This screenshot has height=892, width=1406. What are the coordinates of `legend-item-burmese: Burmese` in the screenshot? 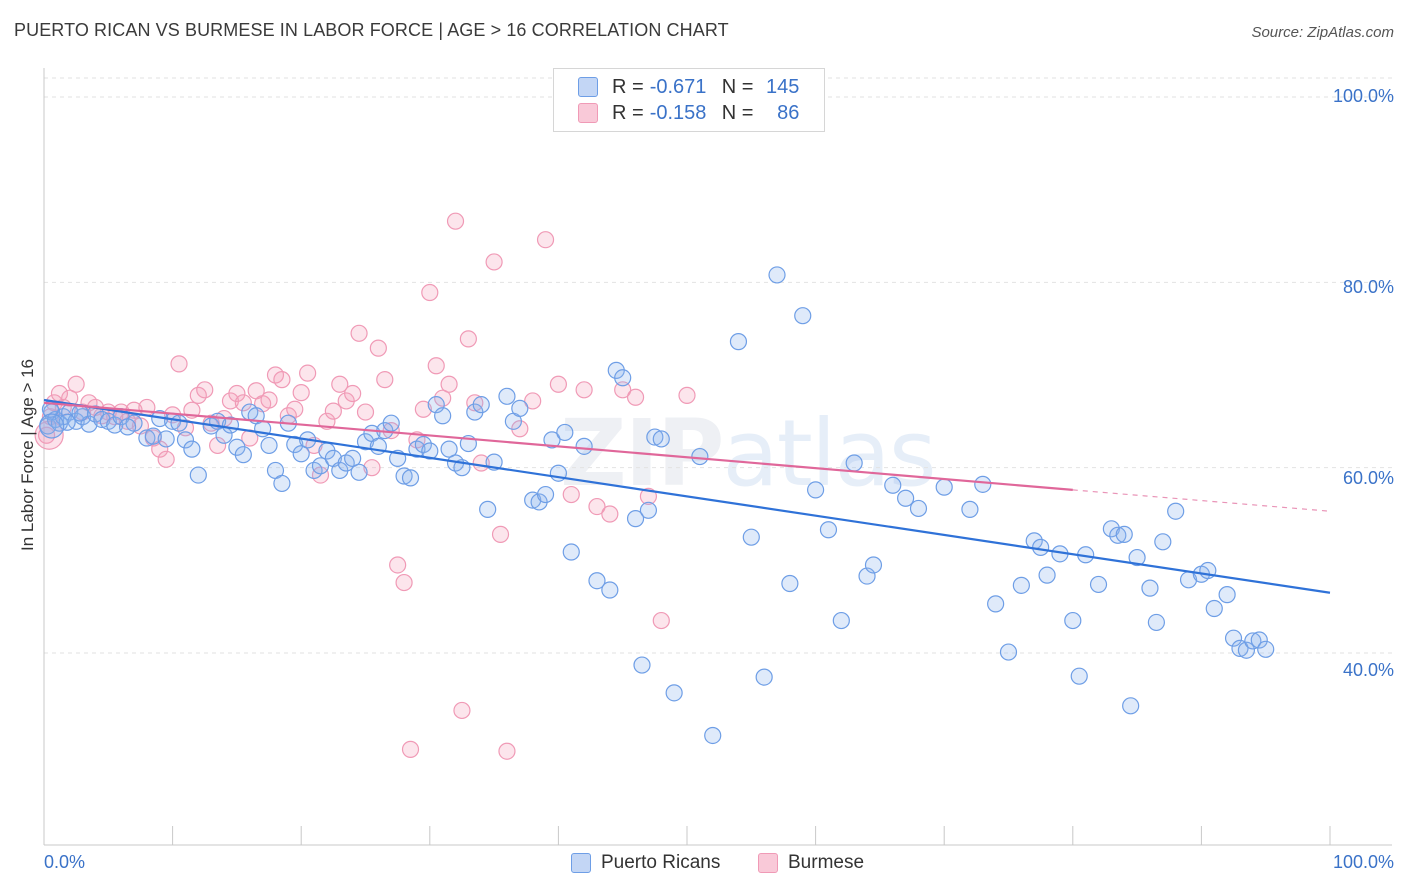 It's located at (811, 863).